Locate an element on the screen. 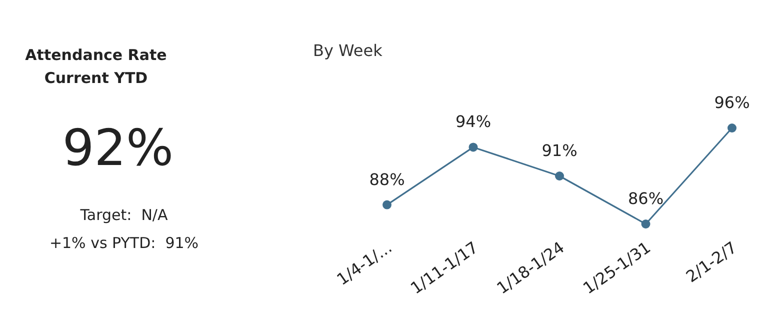  chart-title: By Week is located at coordinates (348, 50).